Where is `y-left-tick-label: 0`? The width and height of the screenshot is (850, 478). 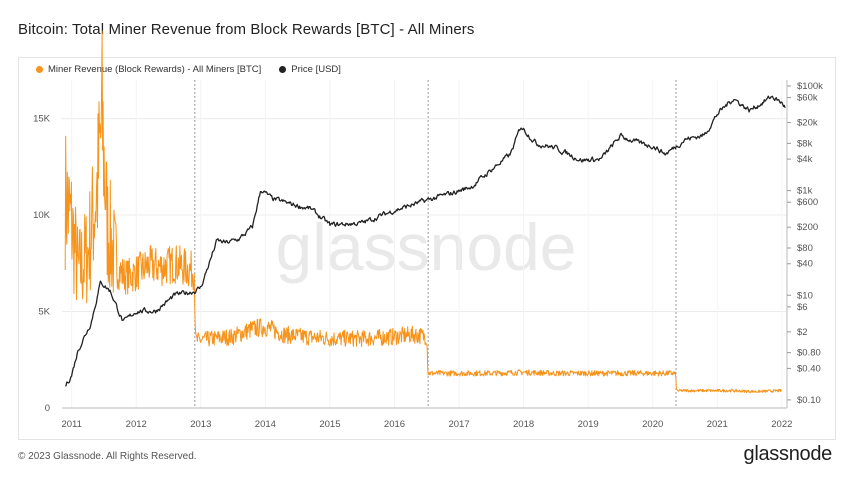 y-left-tick-label: 0 is located at coordinates (47, 408).